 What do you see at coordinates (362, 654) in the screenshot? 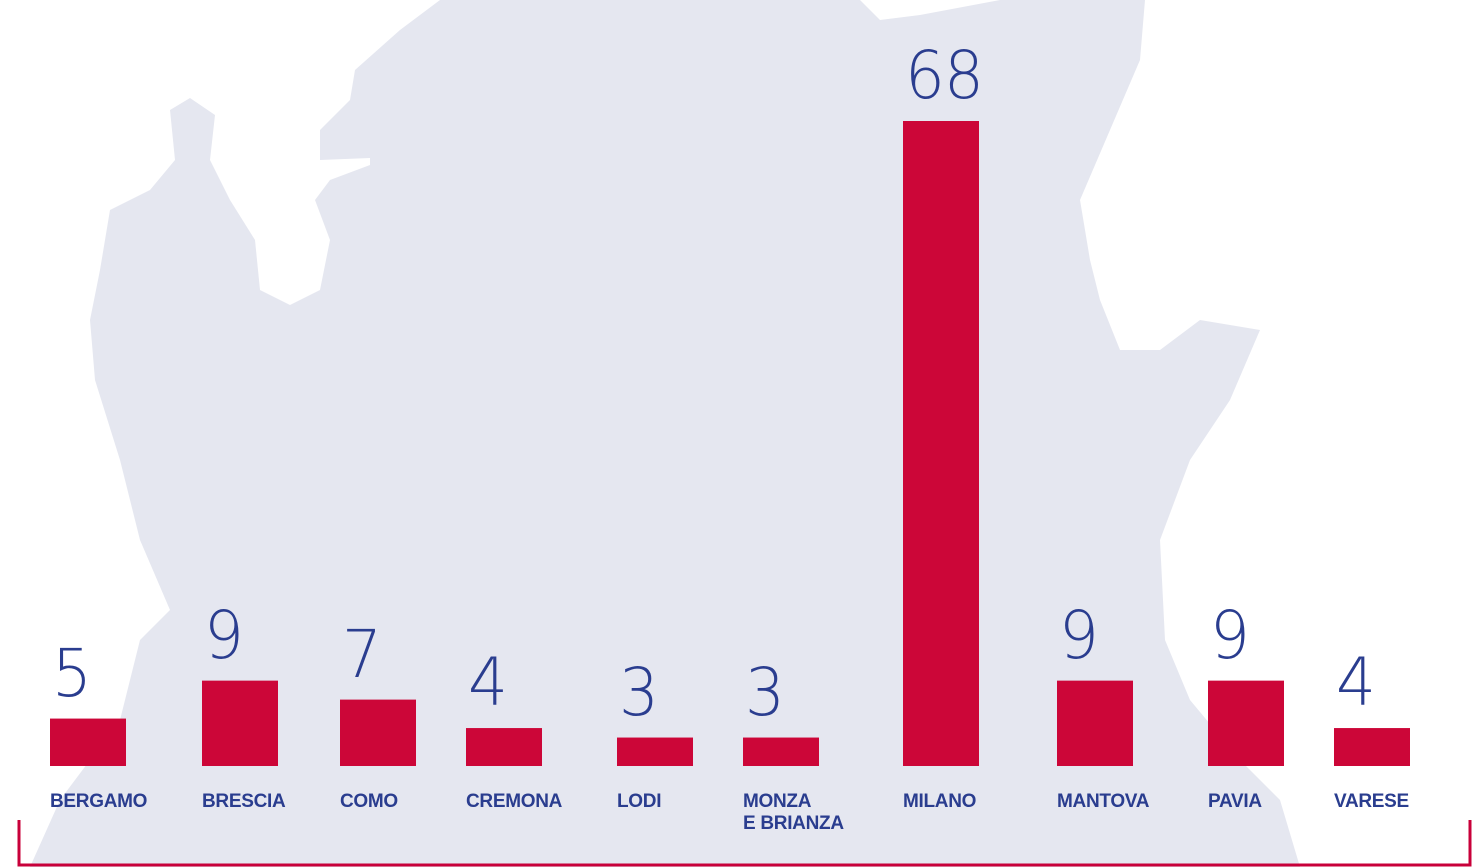
I see `value-label: 7` at bounding box center [362, 654].